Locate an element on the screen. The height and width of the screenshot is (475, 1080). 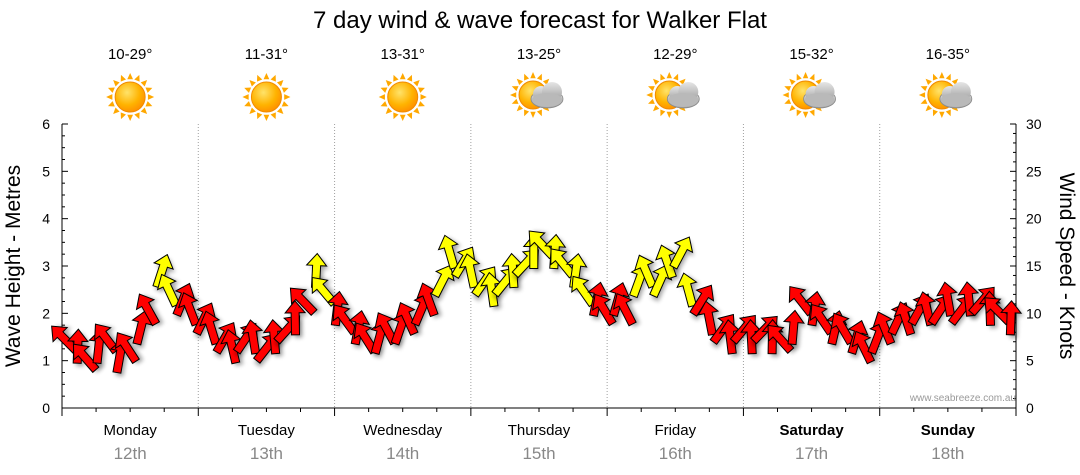
day-name-label: Thursday is located at coordinates (539, 430).